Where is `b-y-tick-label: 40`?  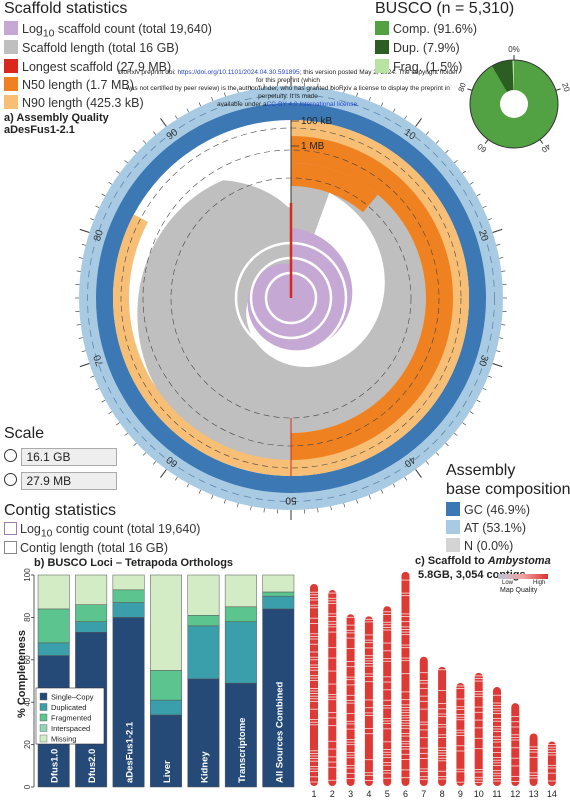 b-y-tick-label: 40 is located at coordinates (27, 701).